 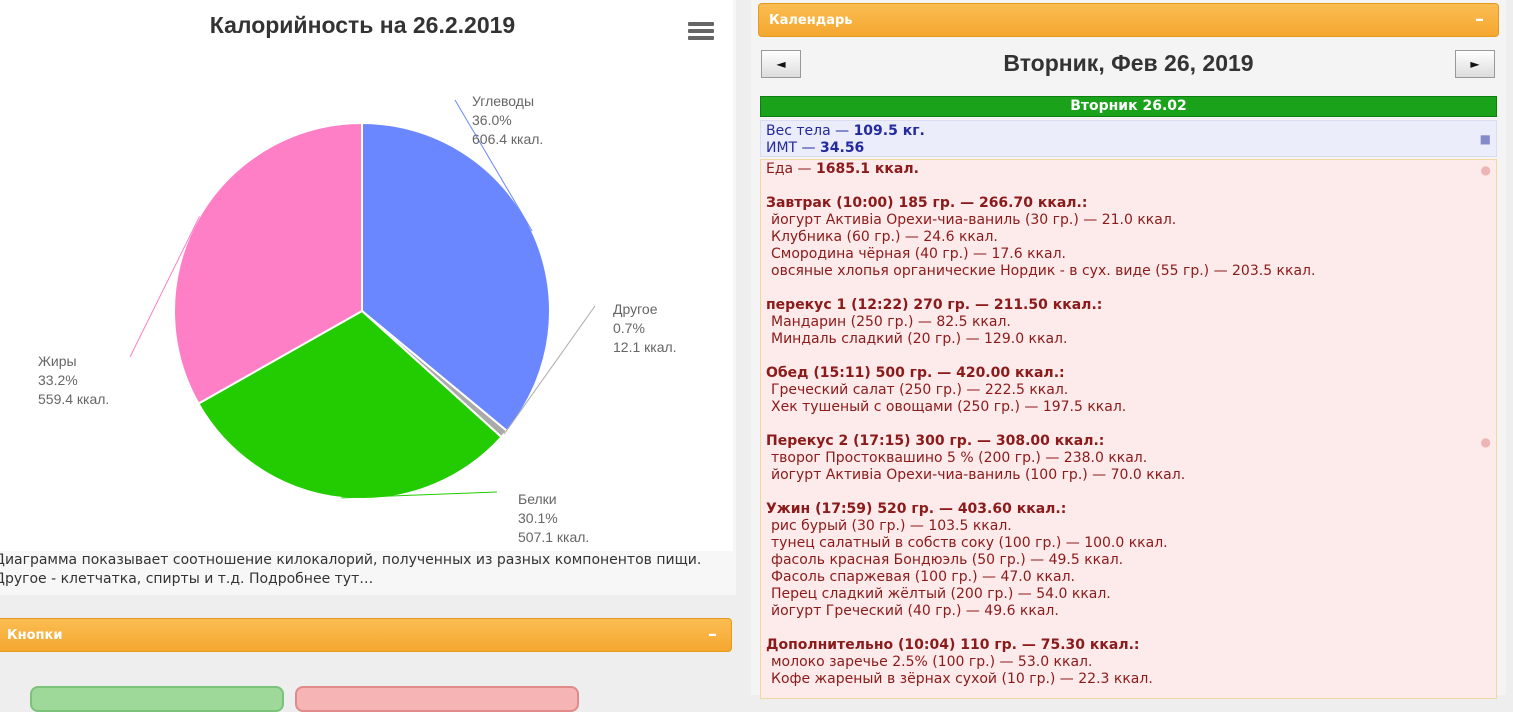 What do you see at coordinates (507, 139) in the screenshot?
I see `slice-value-label: 606.4 ккал.` at bounding box center [507, 139].